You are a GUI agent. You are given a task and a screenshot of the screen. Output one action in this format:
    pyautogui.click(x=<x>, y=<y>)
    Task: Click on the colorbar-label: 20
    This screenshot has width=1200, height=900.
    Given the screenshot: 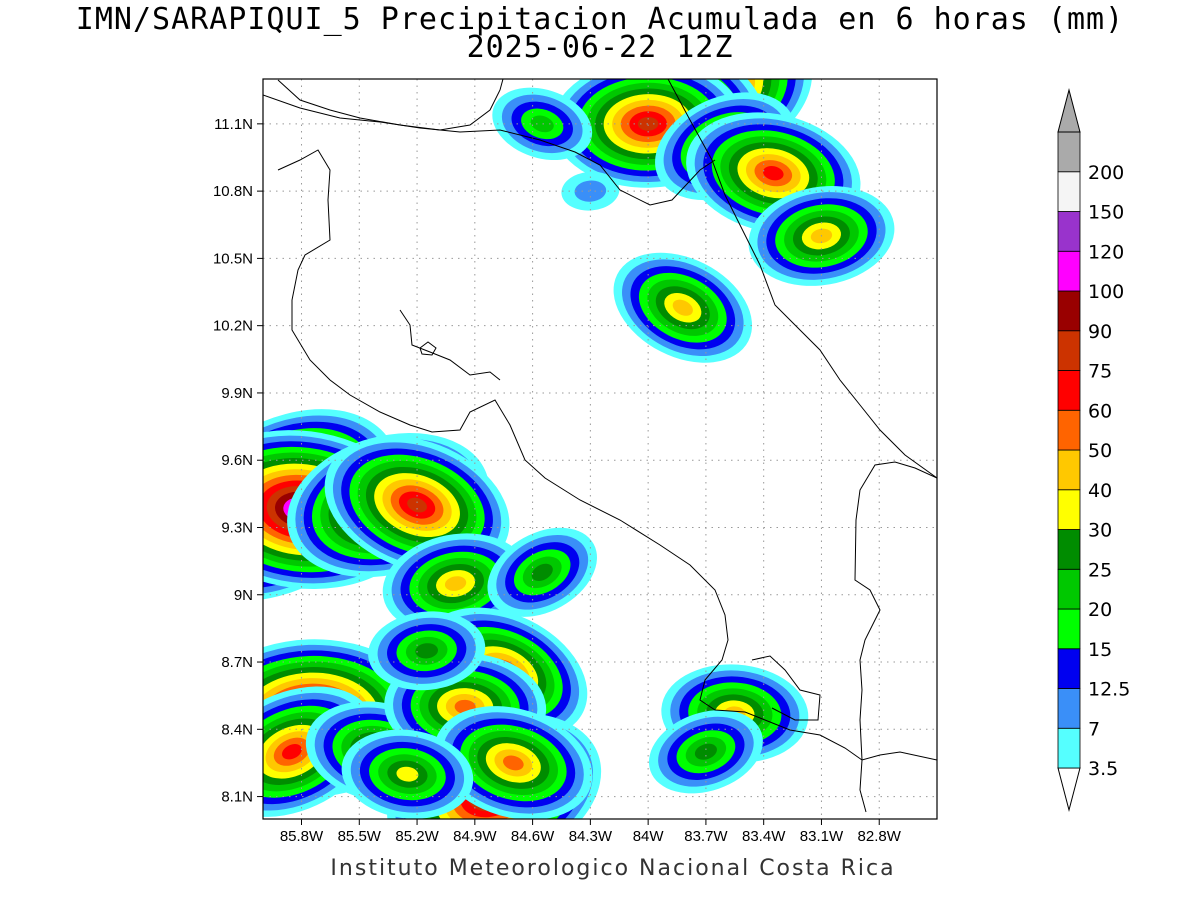 What is the action you would take?
    pyautogui.click(x=1100, y=610)
    